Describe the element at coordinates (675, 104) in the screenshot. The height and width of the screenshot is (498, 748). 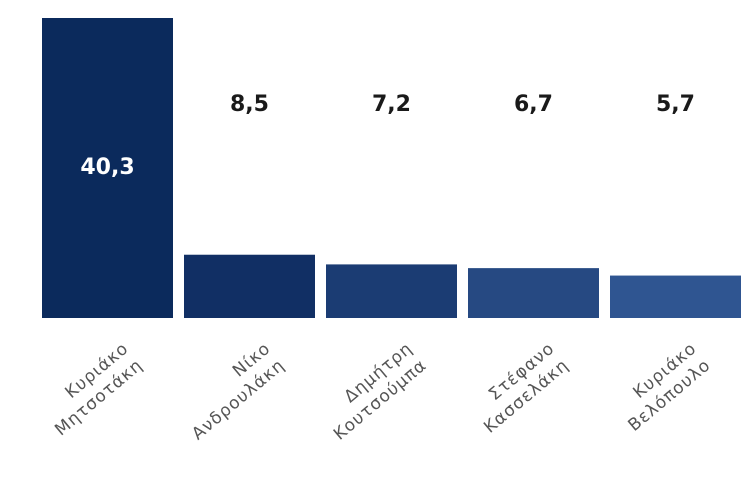
I see `value-label: 5,7` at that location.